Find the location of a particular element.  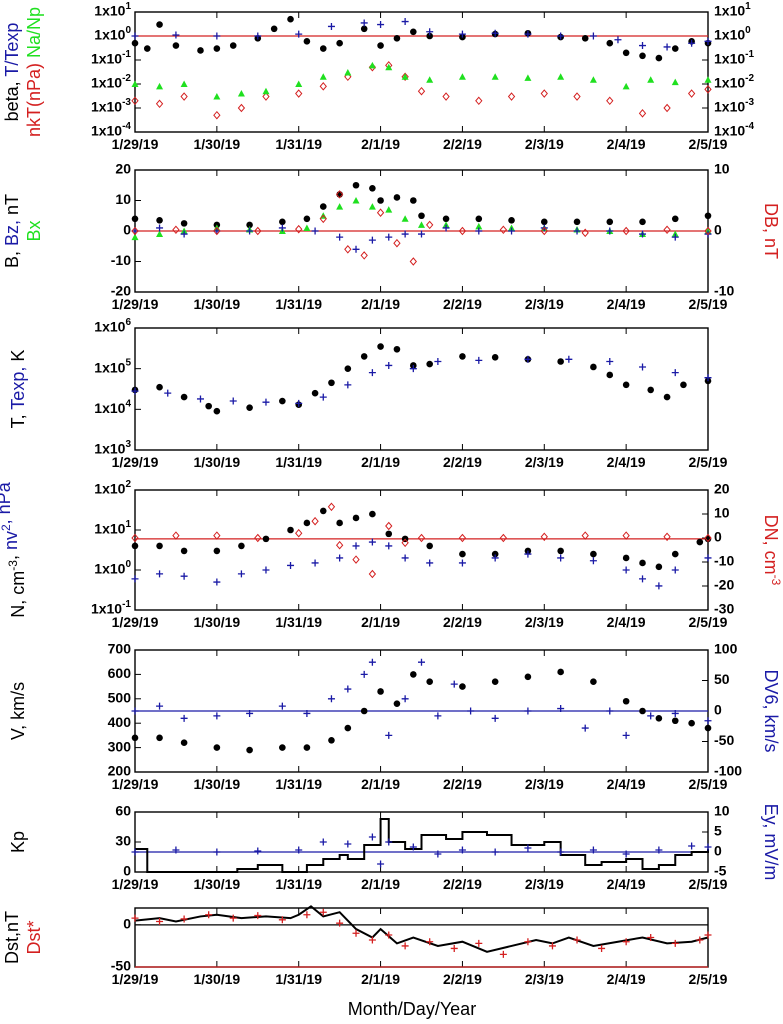

left-axis-label-2: Dst* is located at coordinates (34, 937).